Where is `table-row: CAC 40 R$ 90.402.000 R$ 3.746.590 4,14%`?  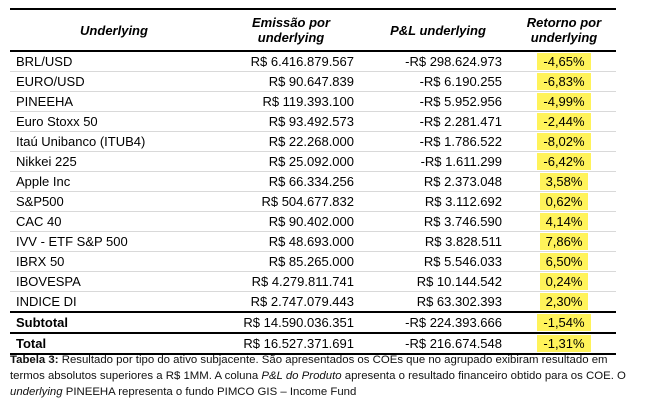 table-row: CAC 40 R$ 90.402.000 R$ 3.746.590 4,14% is located at coordinates (313, 221).